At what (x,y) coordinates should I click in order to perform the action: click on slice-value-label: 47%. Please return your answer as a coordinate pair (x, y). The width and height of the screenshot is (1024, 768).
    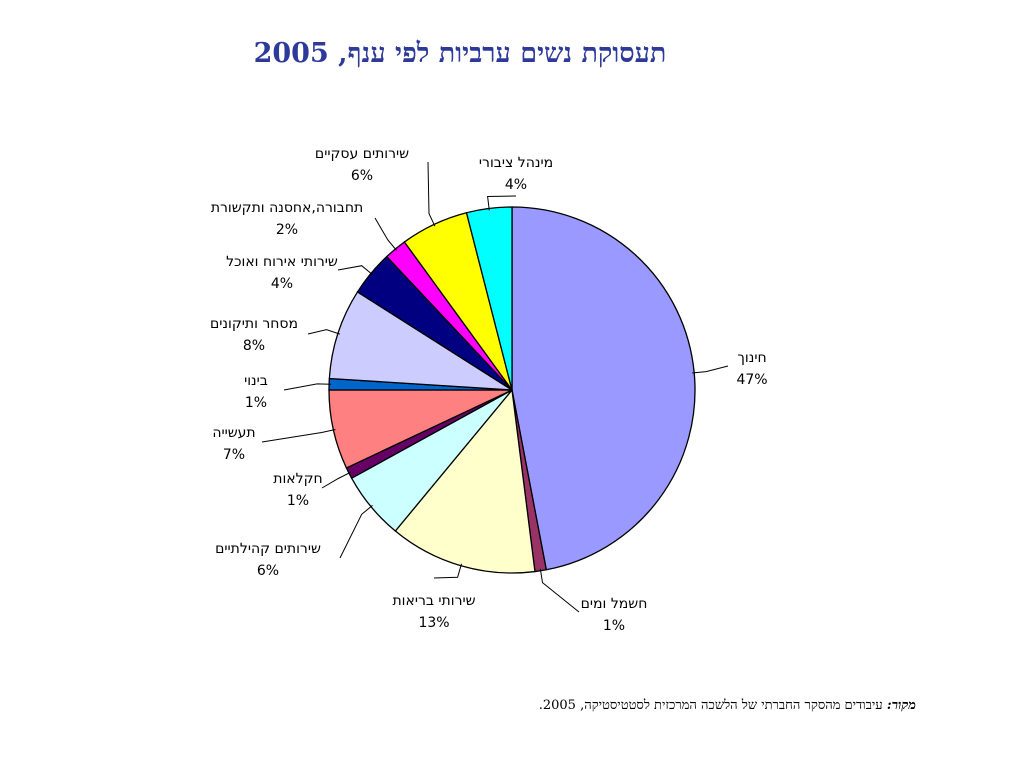
    Looking at the image, I should click on (751, 380).